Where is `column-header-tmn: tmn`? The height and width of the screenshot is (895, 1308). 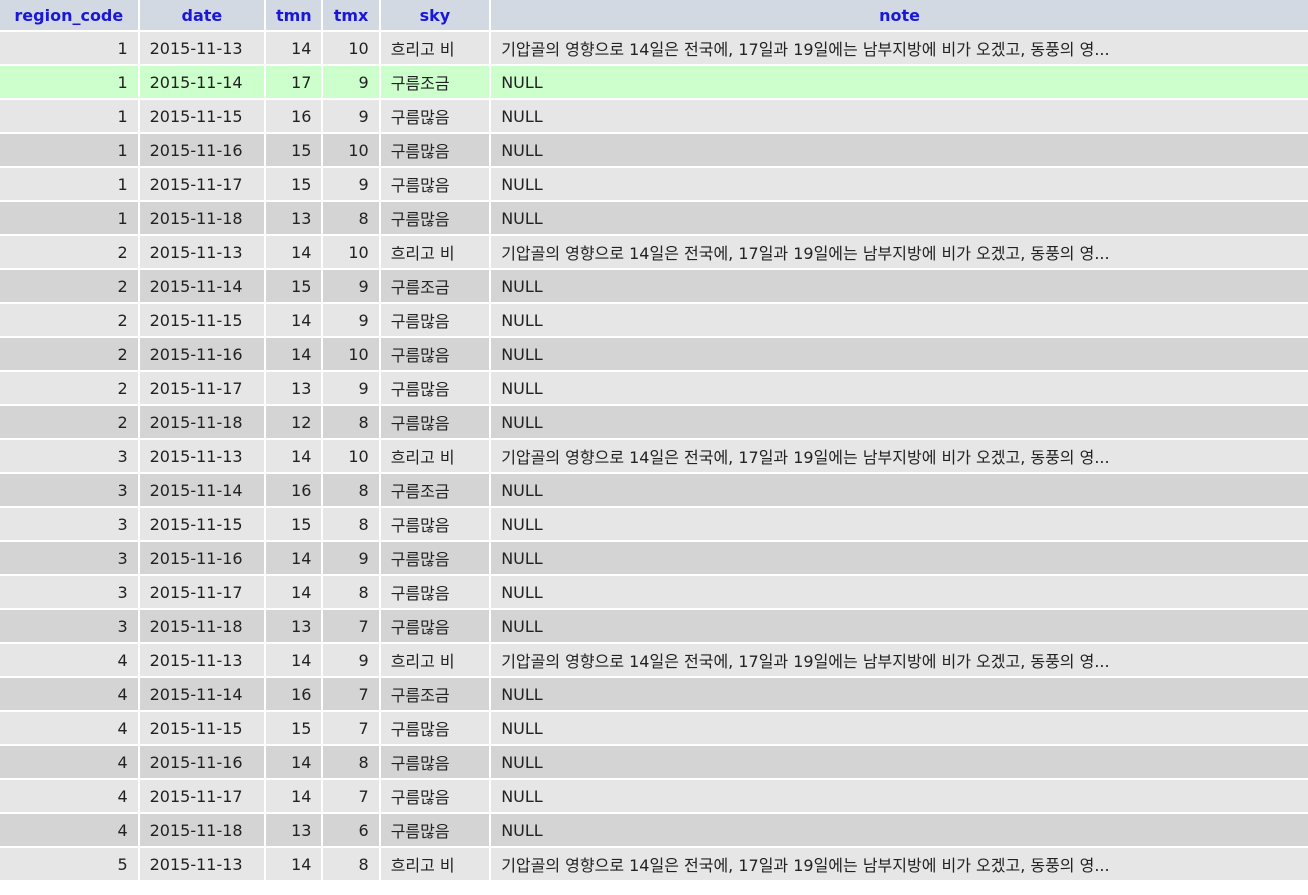
column-header-tmn: tmn is located at coordinates (294, 15).